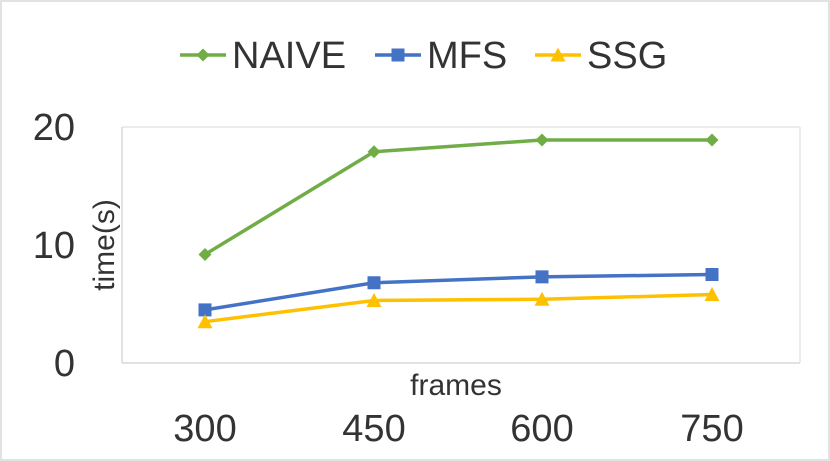 This screenshot has height=461, width=830. I want to click on series-line-mfs, so click(458, 292).